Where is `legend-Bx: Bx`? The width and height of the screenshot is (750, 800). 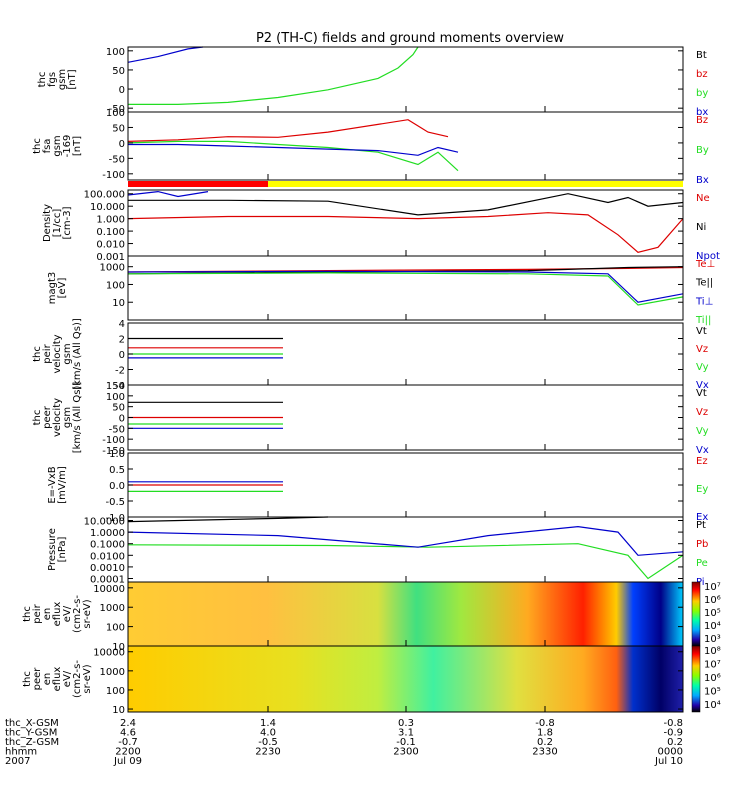
legend-Bx: Bx is located at coordinates (702, 180).